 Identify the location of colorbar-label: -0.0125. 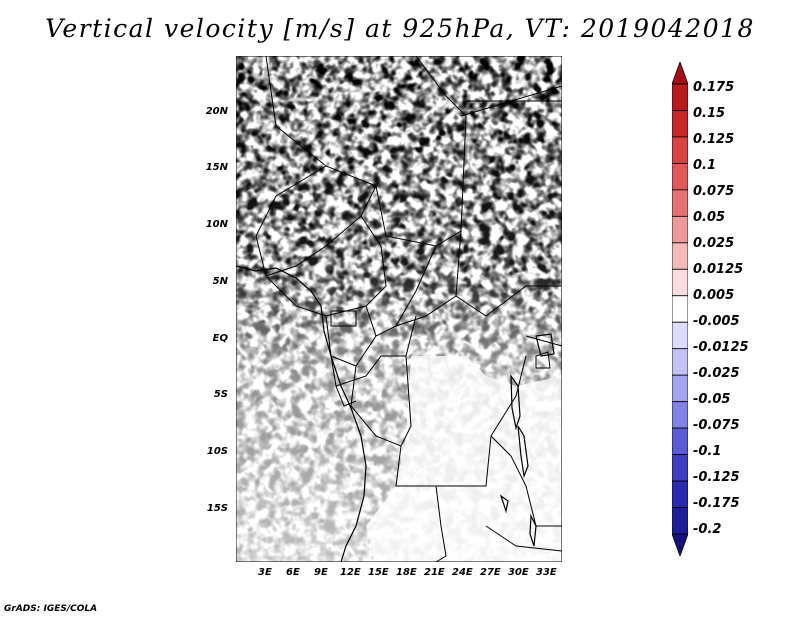
(721, 347).